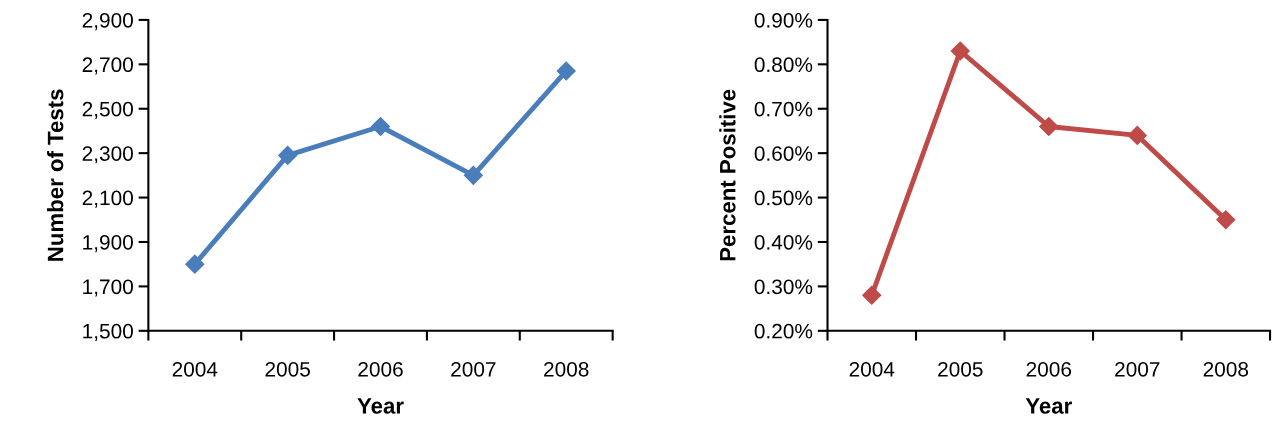 Image resolution: width=1279 pixels, height=433 pixels. I want to click on y-tick-label: 2,500, so click(107, 110).